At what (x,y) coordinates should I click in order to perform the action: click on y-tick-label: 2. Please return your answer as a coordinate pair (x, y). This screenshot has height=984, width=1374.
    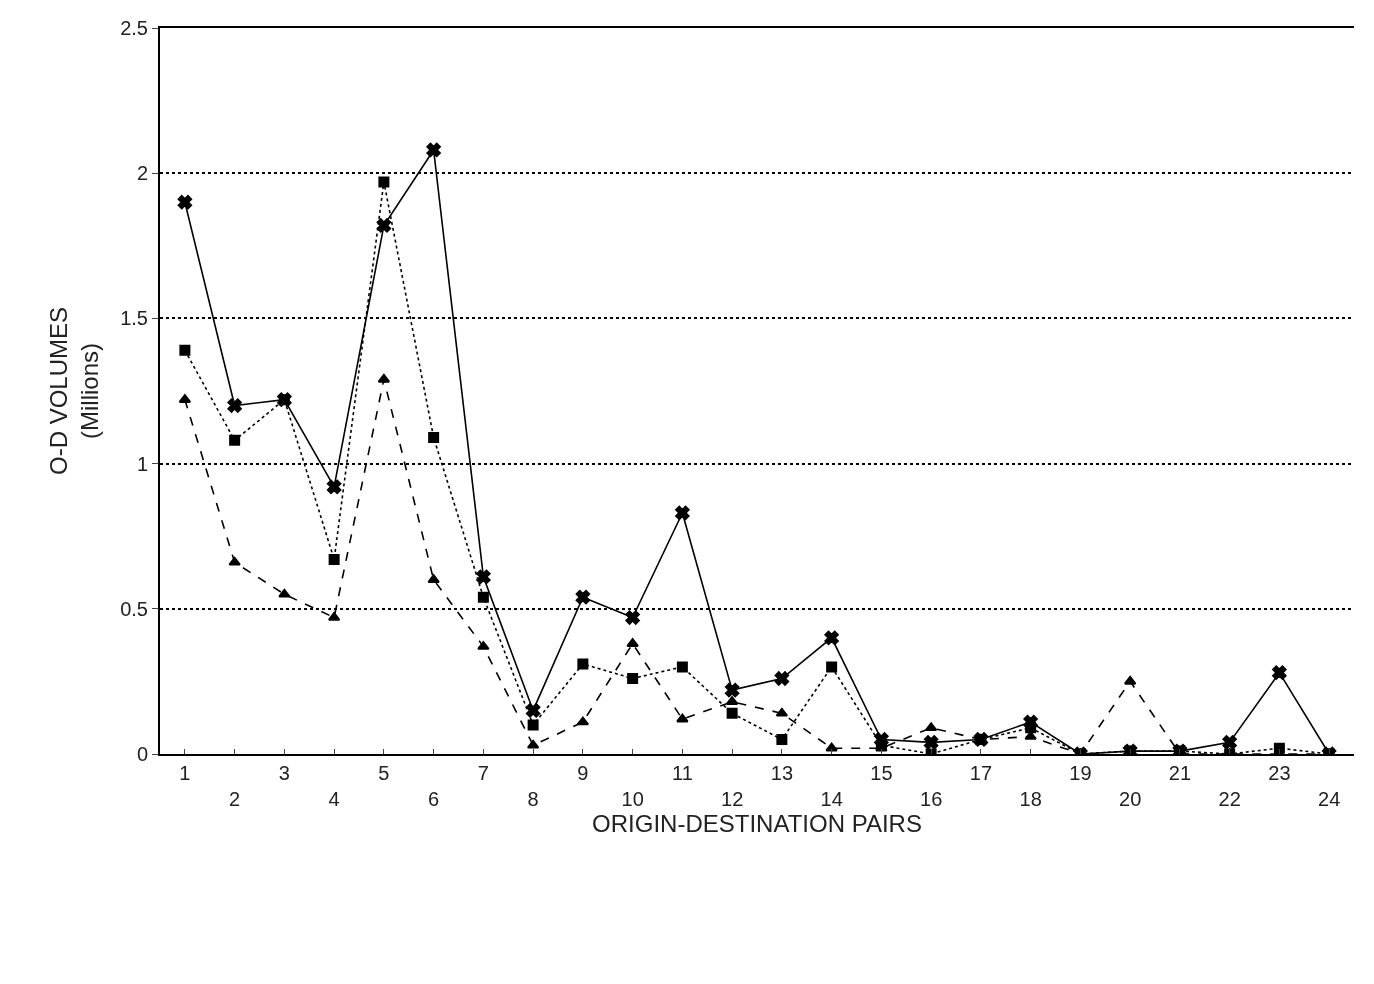
    Looking at the image, I should click on (142, 173).